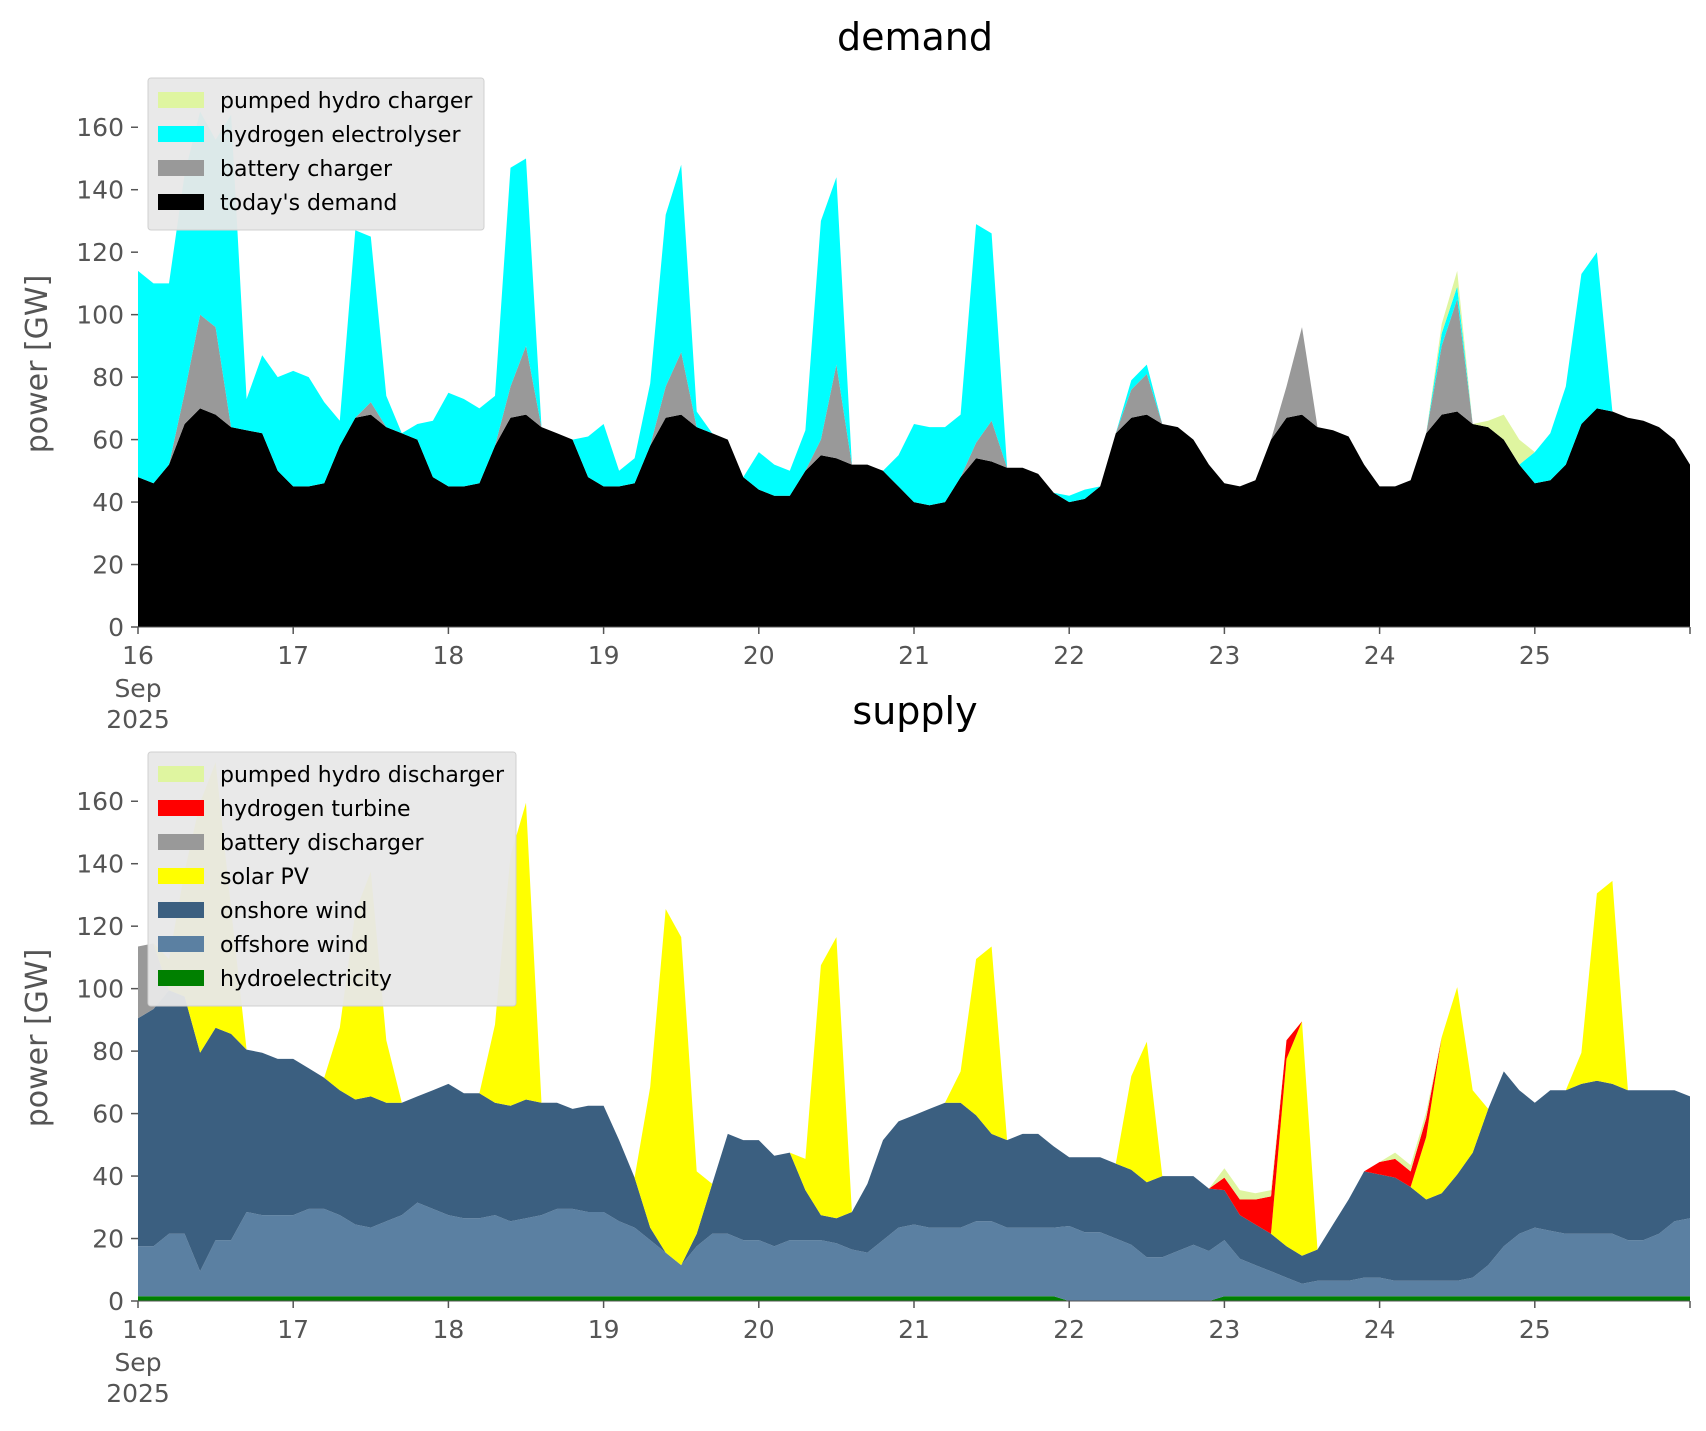 The image size is (1706, 1431). Describe the element at coordinates (914, 1298) in the screenshot. I see `hydroelectricity-area` at that location.